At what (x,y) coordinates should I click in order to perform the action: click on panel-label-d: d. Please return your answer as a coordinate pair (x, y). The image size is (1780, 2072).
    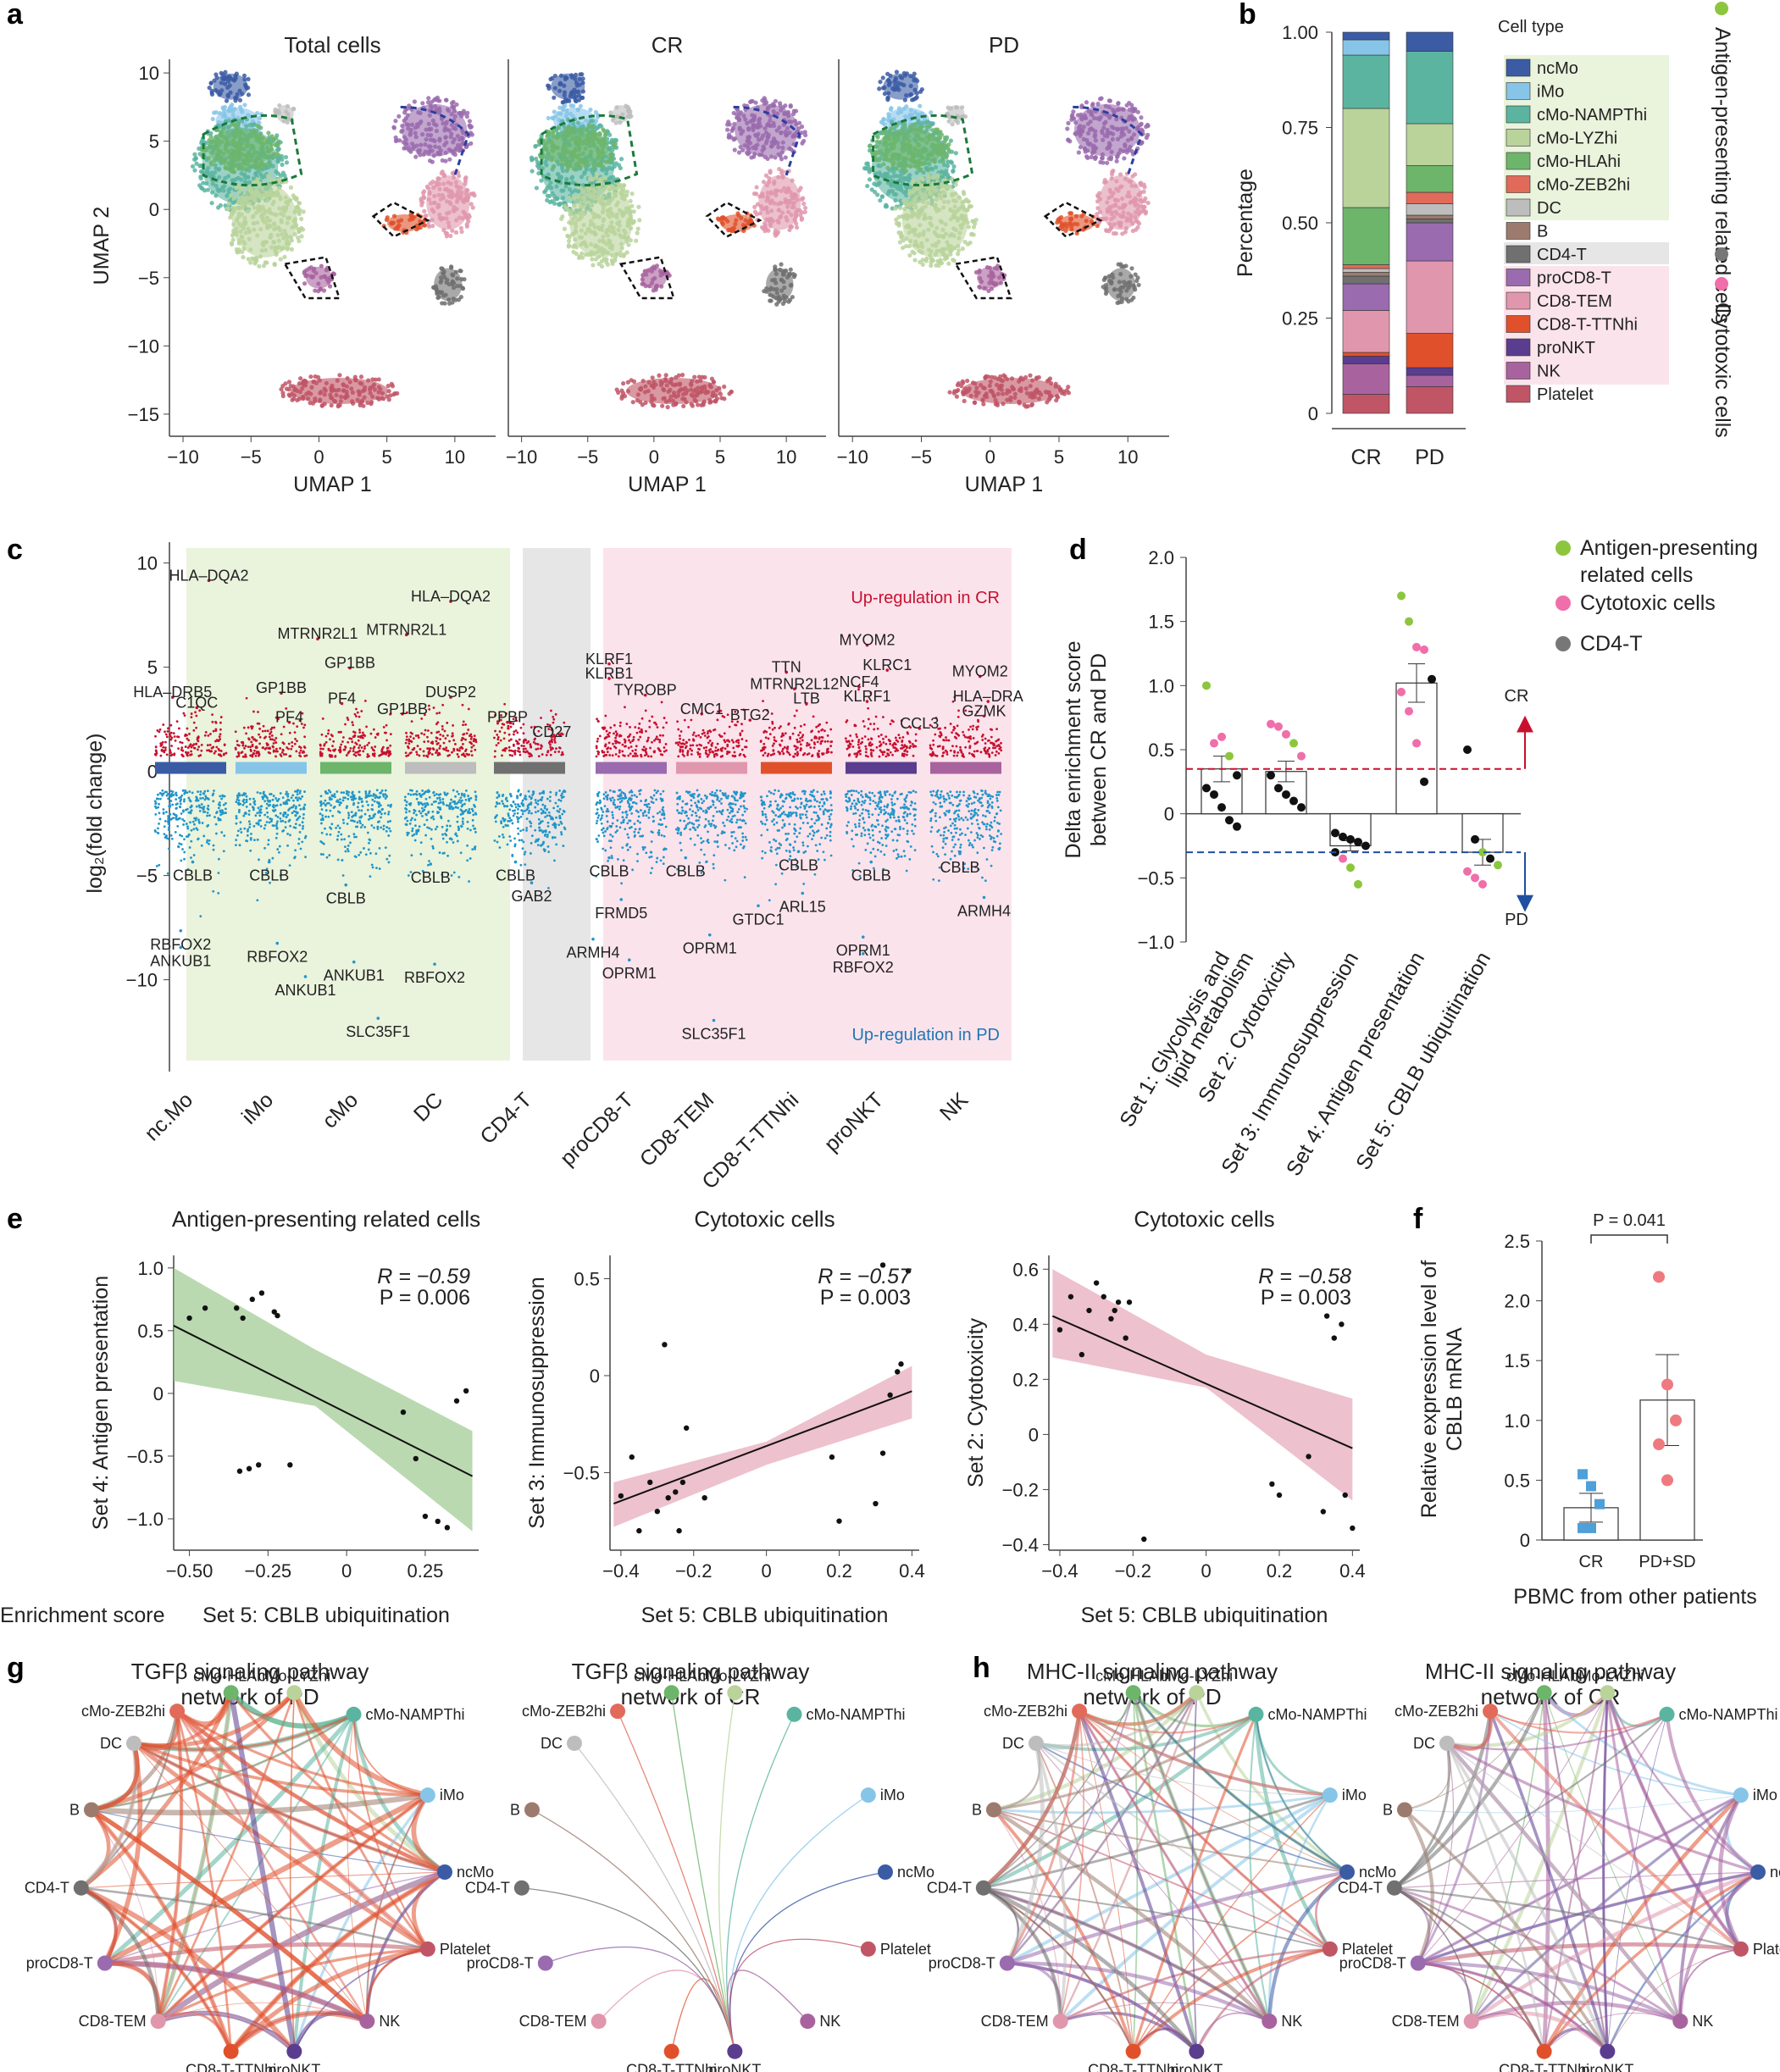
    Looking at the image, I should click on (1078, 550).